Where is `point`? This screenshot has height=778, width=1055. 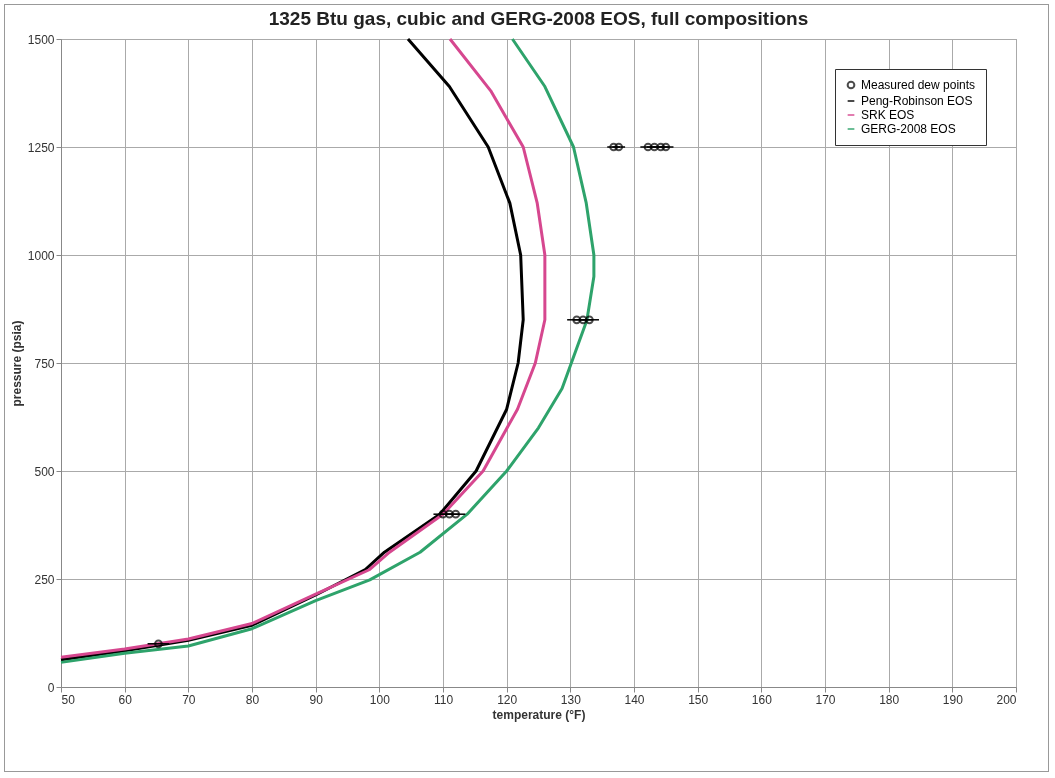
point is located at coordinates (158, 644).